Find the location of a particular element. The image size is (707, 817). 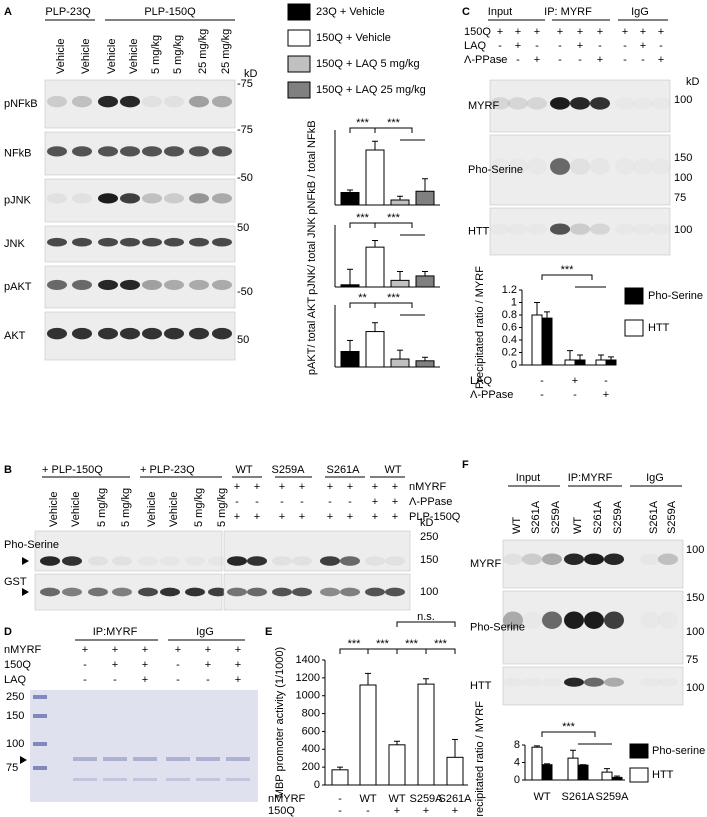

group-header: PLP-150Q is located at coordinates (170, 12).